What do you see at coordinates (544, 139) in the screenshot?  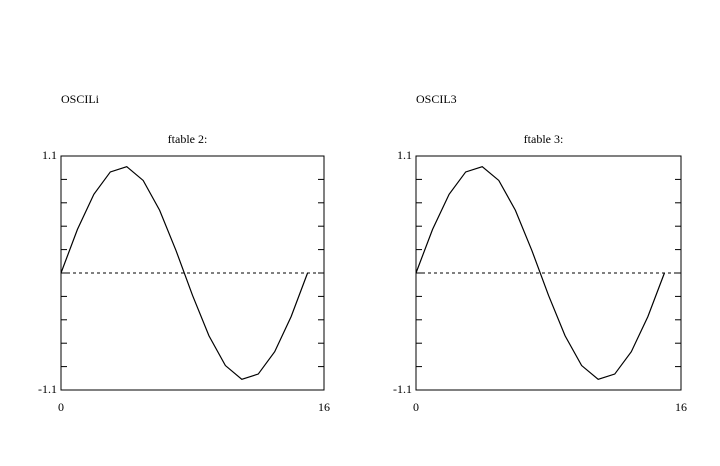 I see `chart-subtitle: ftable 3:` at bounding box center [544, 139].